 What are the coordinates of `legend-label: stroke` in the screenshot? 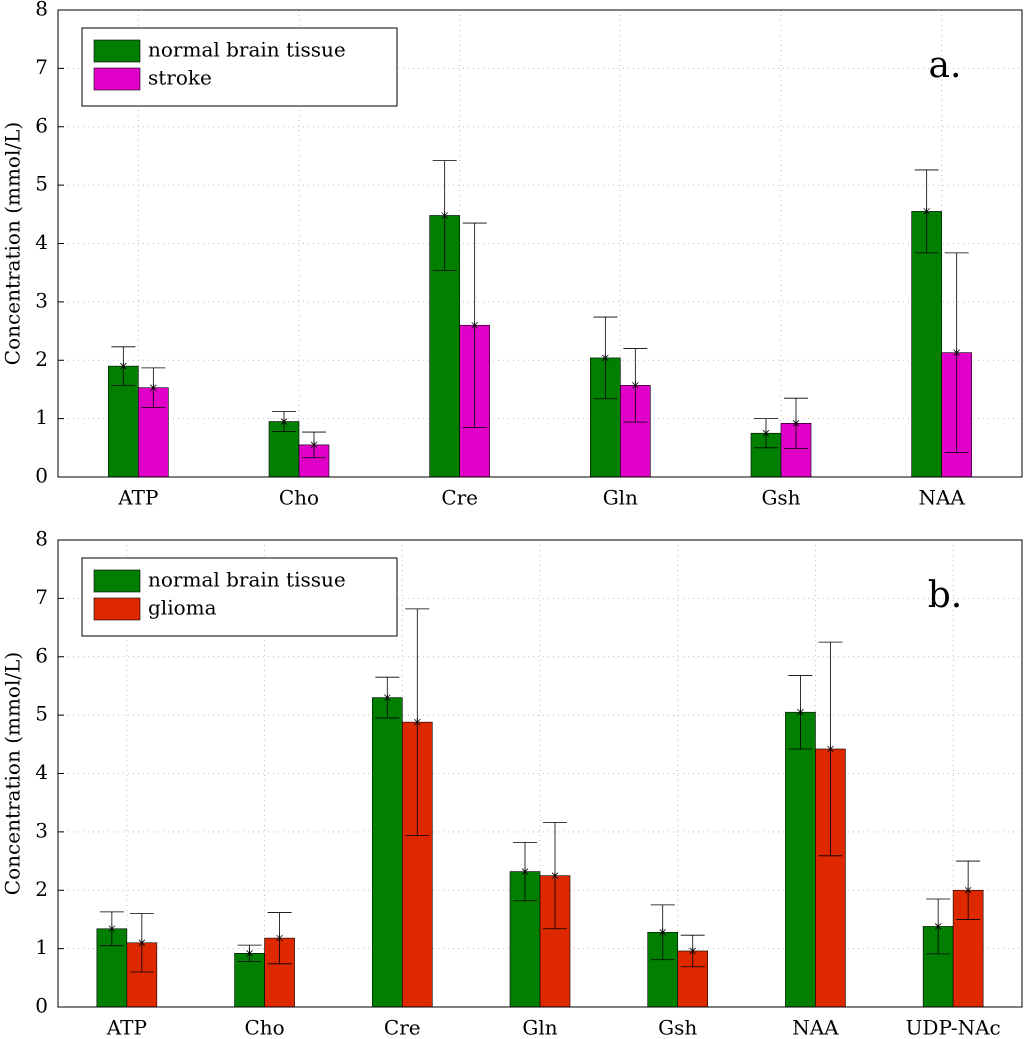 It's located at (180, 78).